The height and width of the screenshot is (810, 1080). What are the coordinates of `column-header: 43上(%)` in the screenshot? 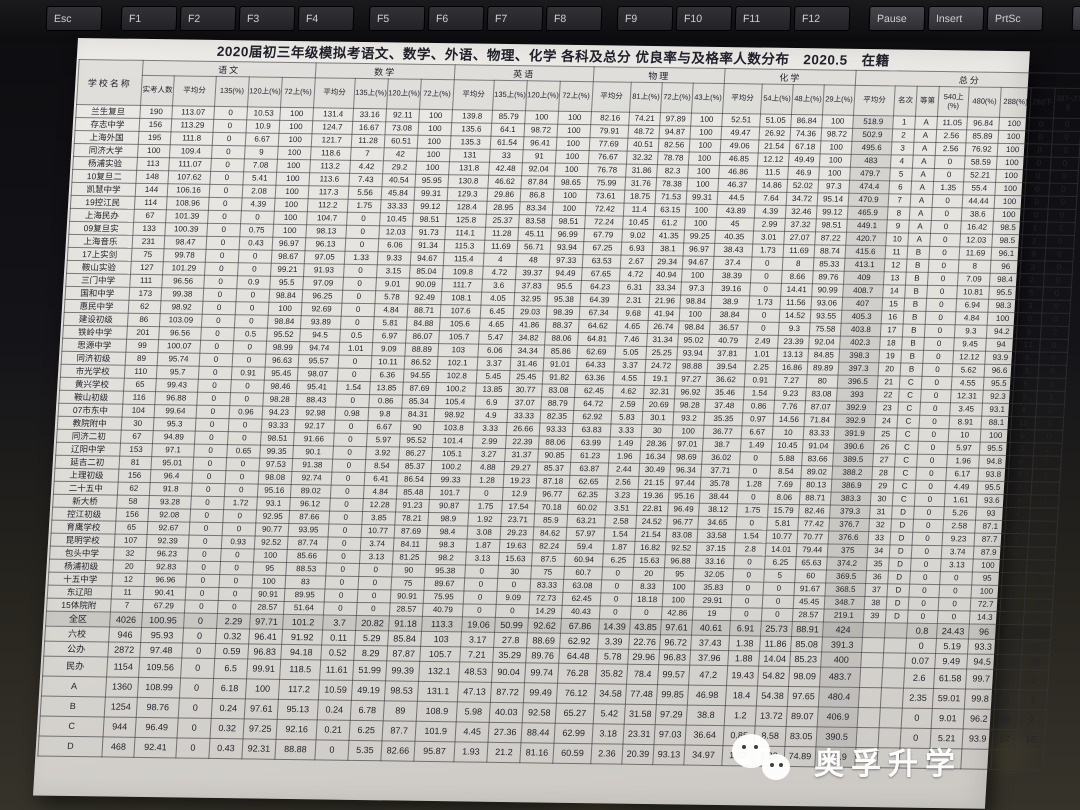 It's located at (708, 98).